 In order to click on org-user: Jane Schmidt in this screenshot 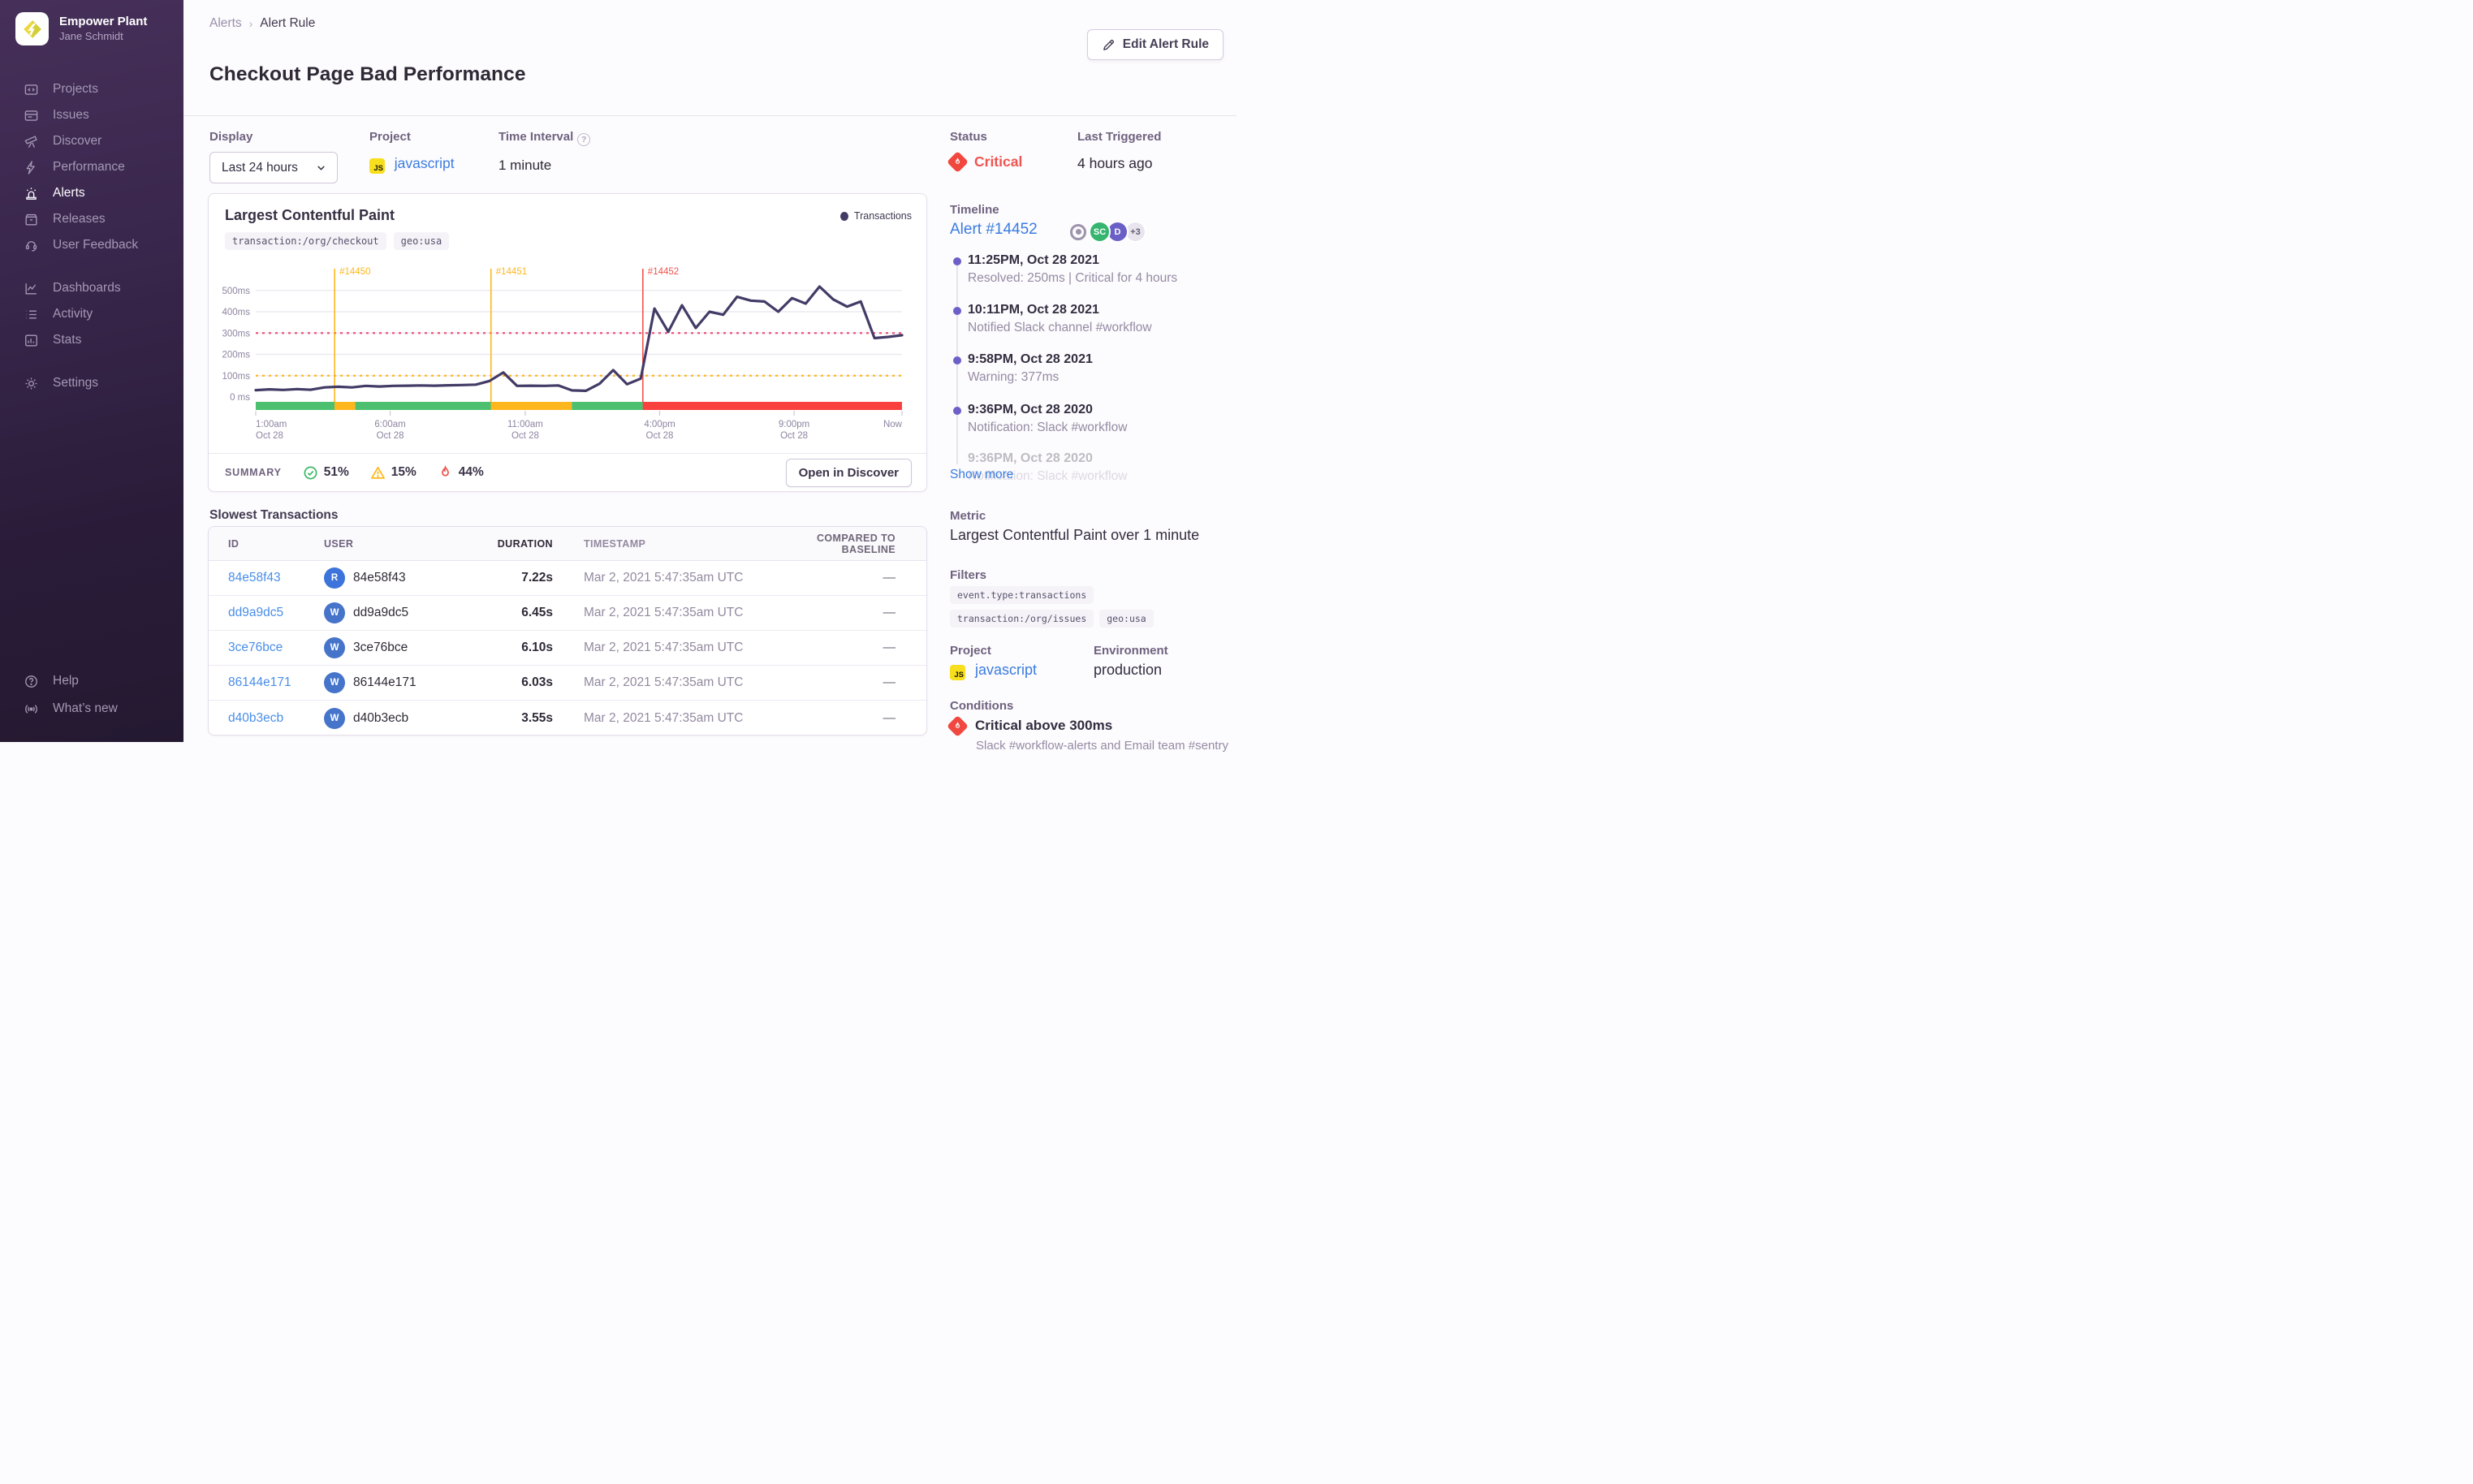, I will do `click(91, 35)`.